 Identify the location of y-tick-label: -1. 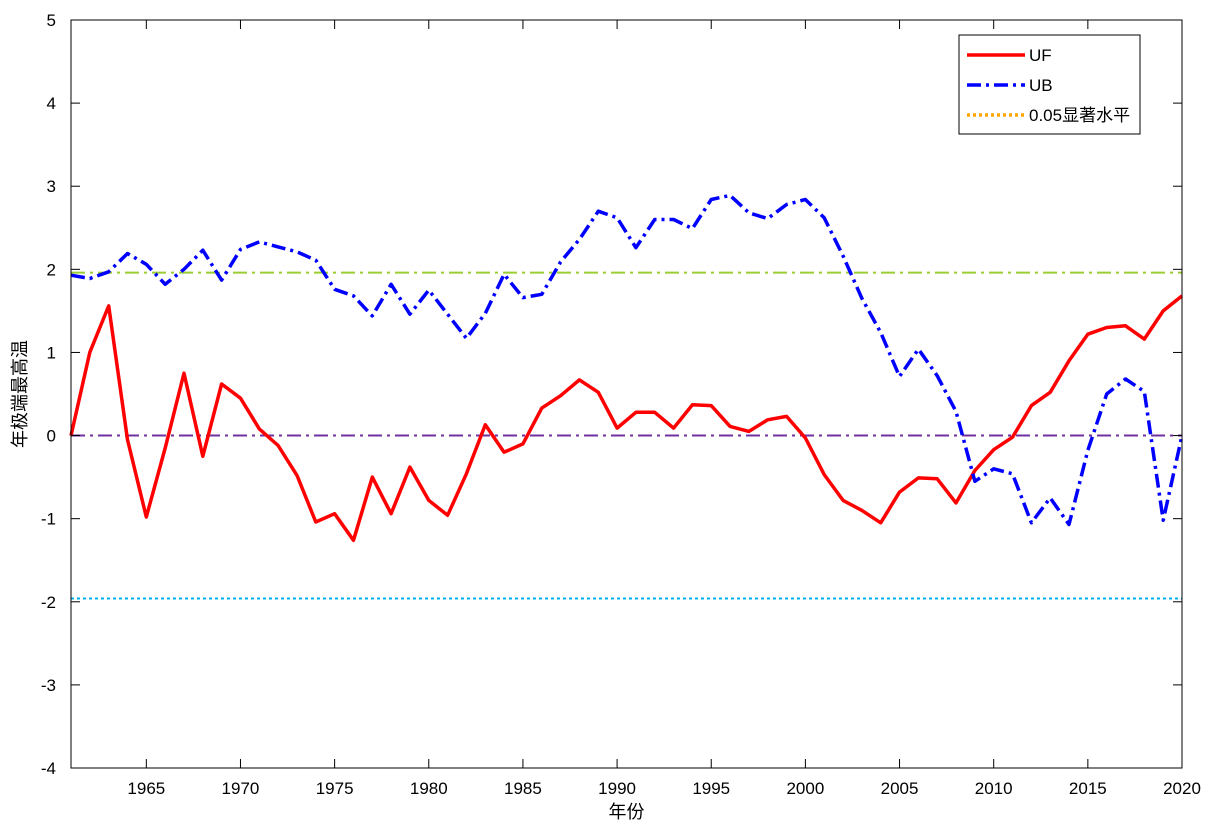
(48, 519).